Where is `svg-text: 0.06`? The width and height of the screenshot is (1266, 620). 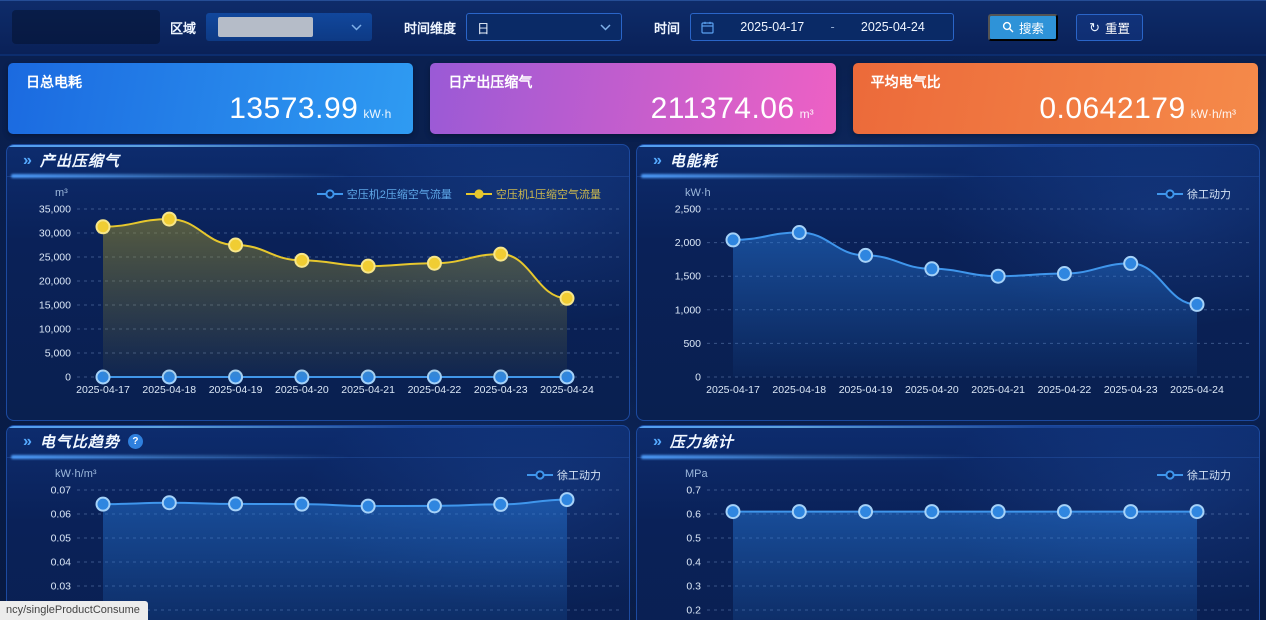
svg-text: 0.06 is located at coordinates (61, 515).